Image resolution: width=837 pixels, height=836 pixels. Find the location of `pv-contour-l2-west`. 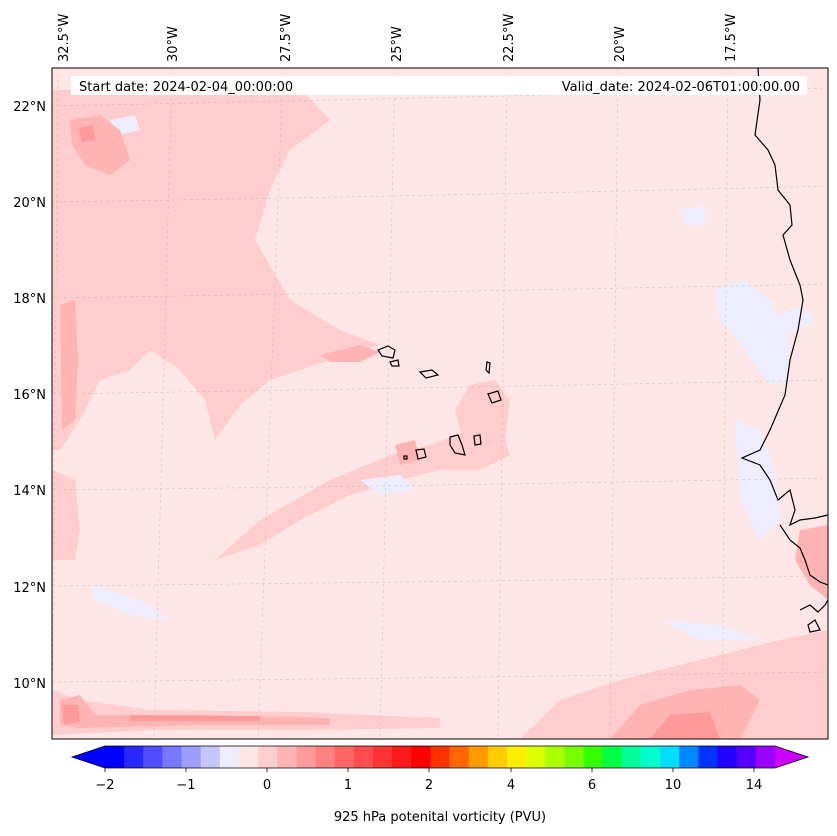

pv-contour-l2-west is located at coordinates (69, 365).